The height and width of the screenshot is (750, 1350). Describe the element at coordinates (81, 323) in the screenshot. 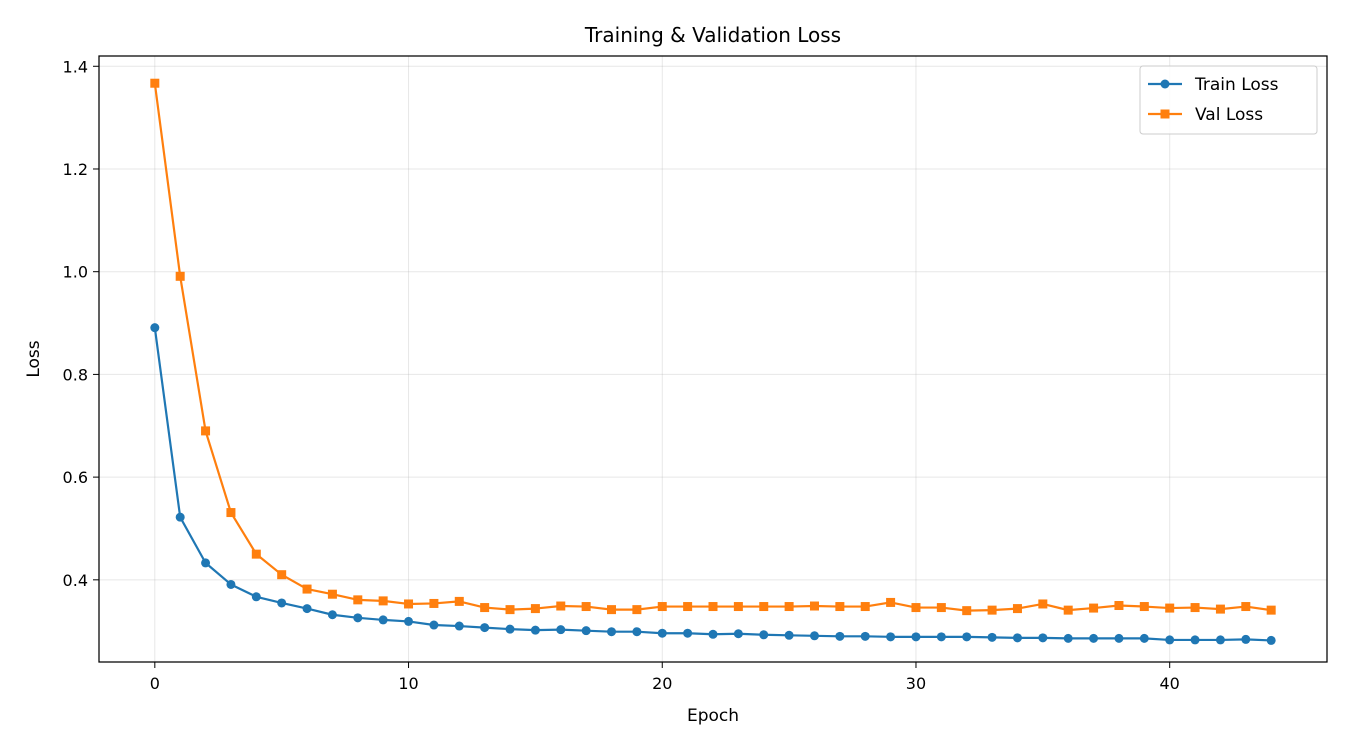

I see `y-axis: 0.4 0.6 0.8 1.0 1.2 1.4` at that location.